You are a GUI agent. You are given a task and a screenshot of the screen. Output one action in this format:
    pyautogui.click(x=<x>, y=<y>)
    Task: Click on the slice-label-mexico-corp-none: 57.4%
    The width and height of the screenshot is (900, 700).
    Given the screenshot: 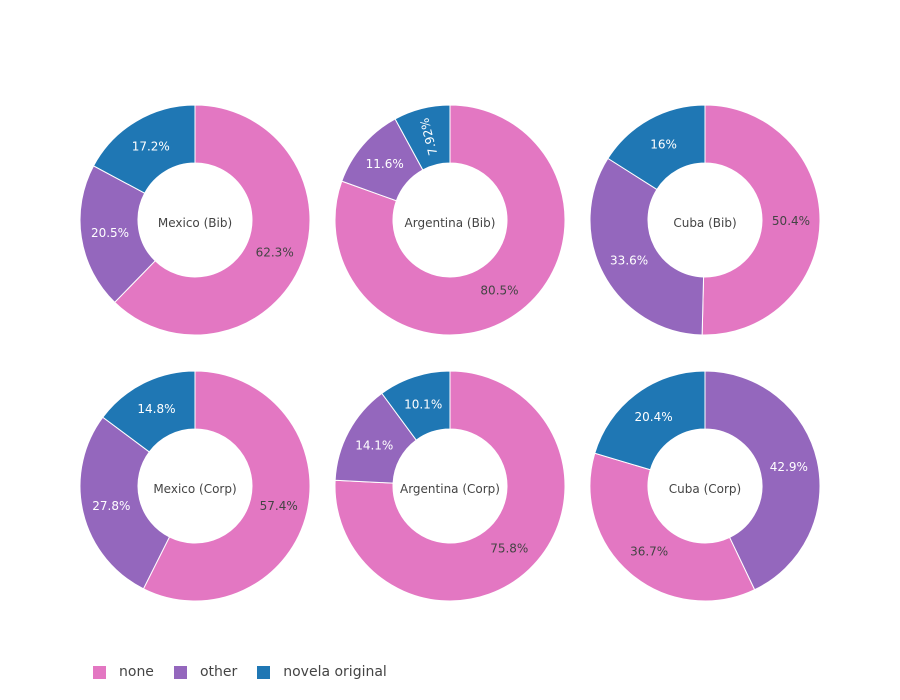 What is the action you would take?
    pyautogui.click(x=279, y=506)
    